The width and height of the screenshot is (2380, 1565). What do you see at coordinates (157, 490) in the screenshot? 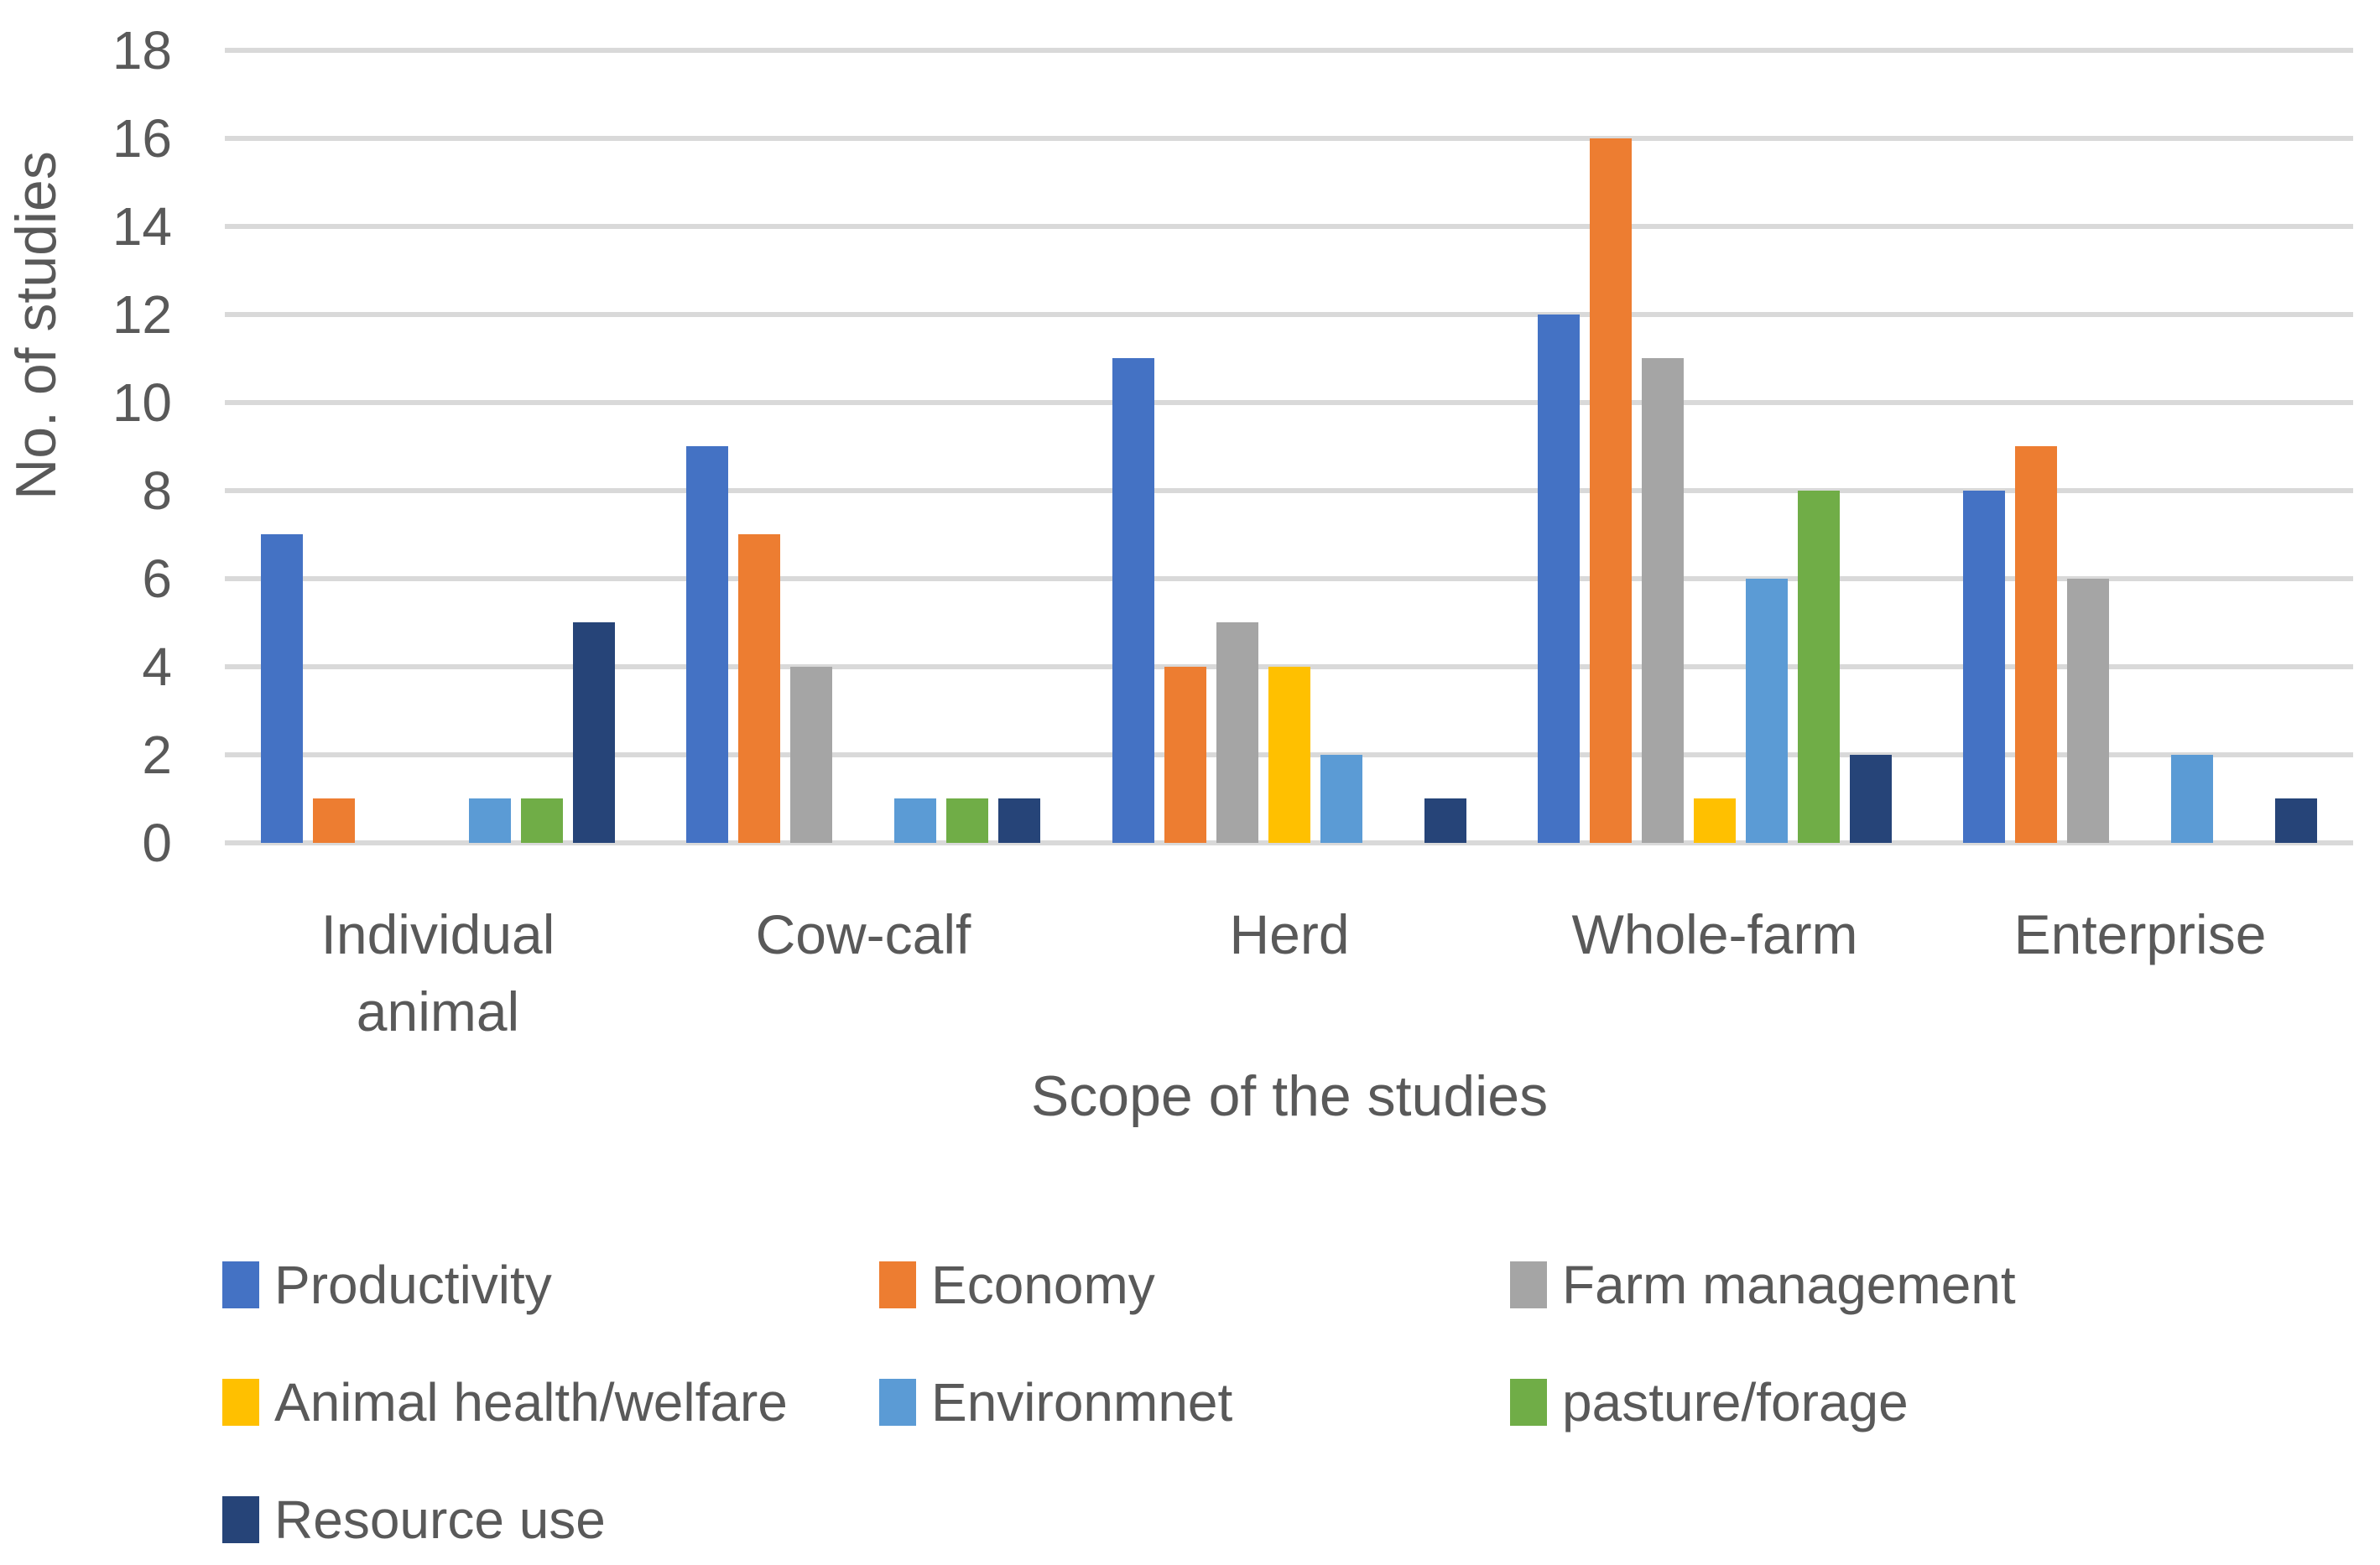
I see `y-tick-label: 8` at bounding box center [157, 490].